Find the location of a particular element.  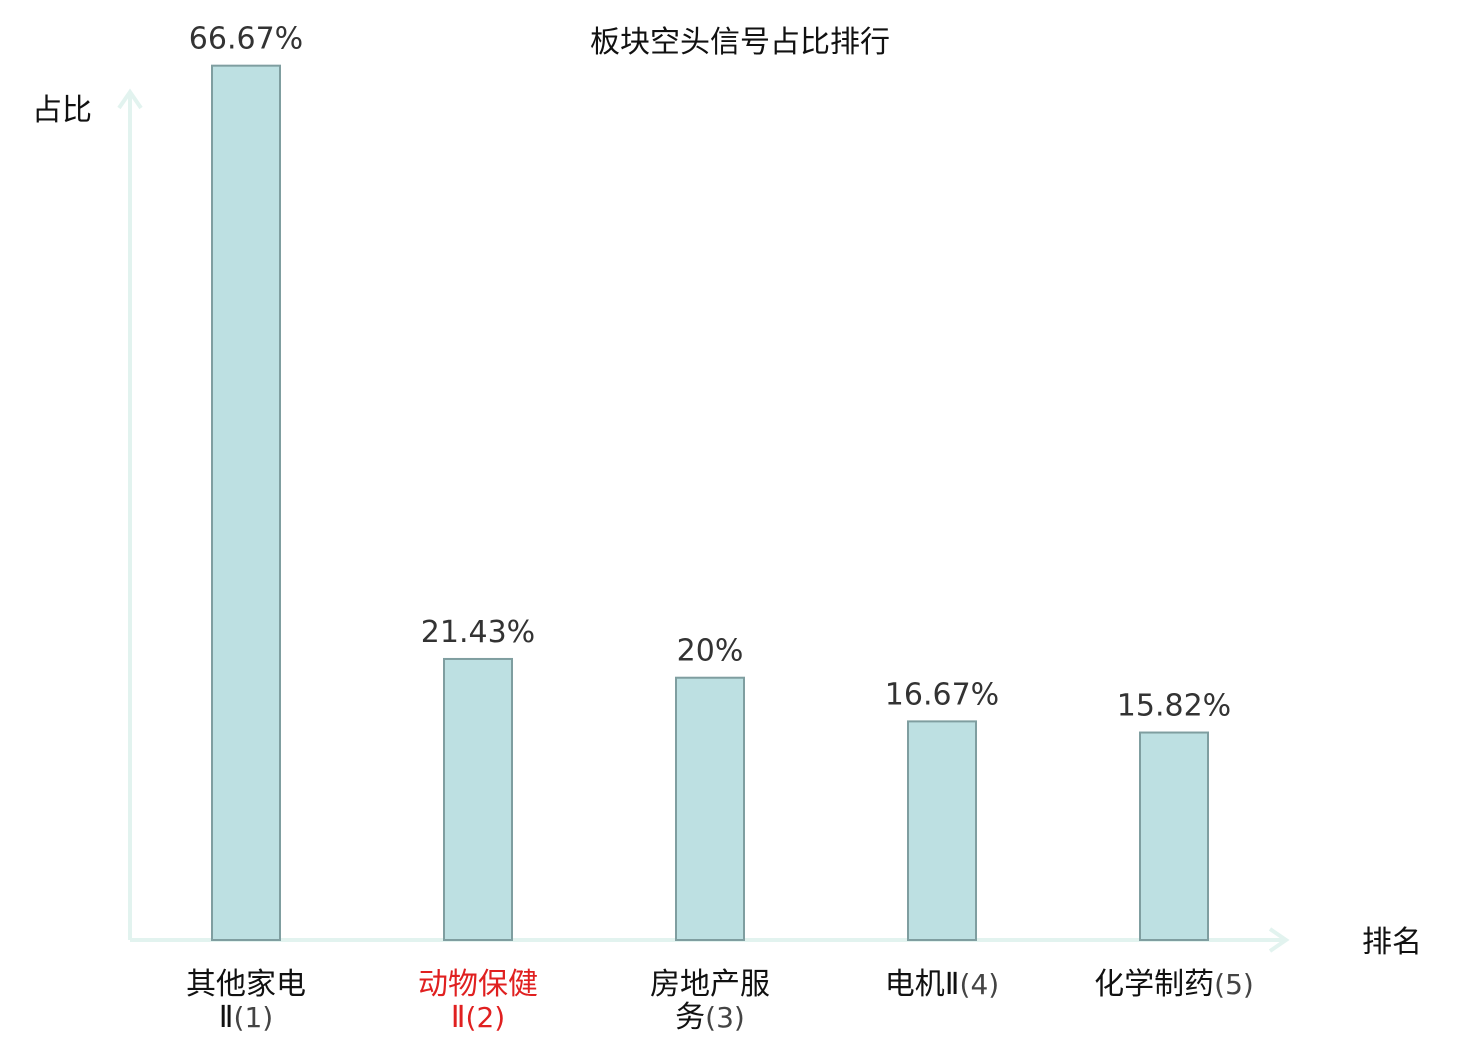

x-tick-label: Ⅱ(2) is located at coordinates (478, 1017).